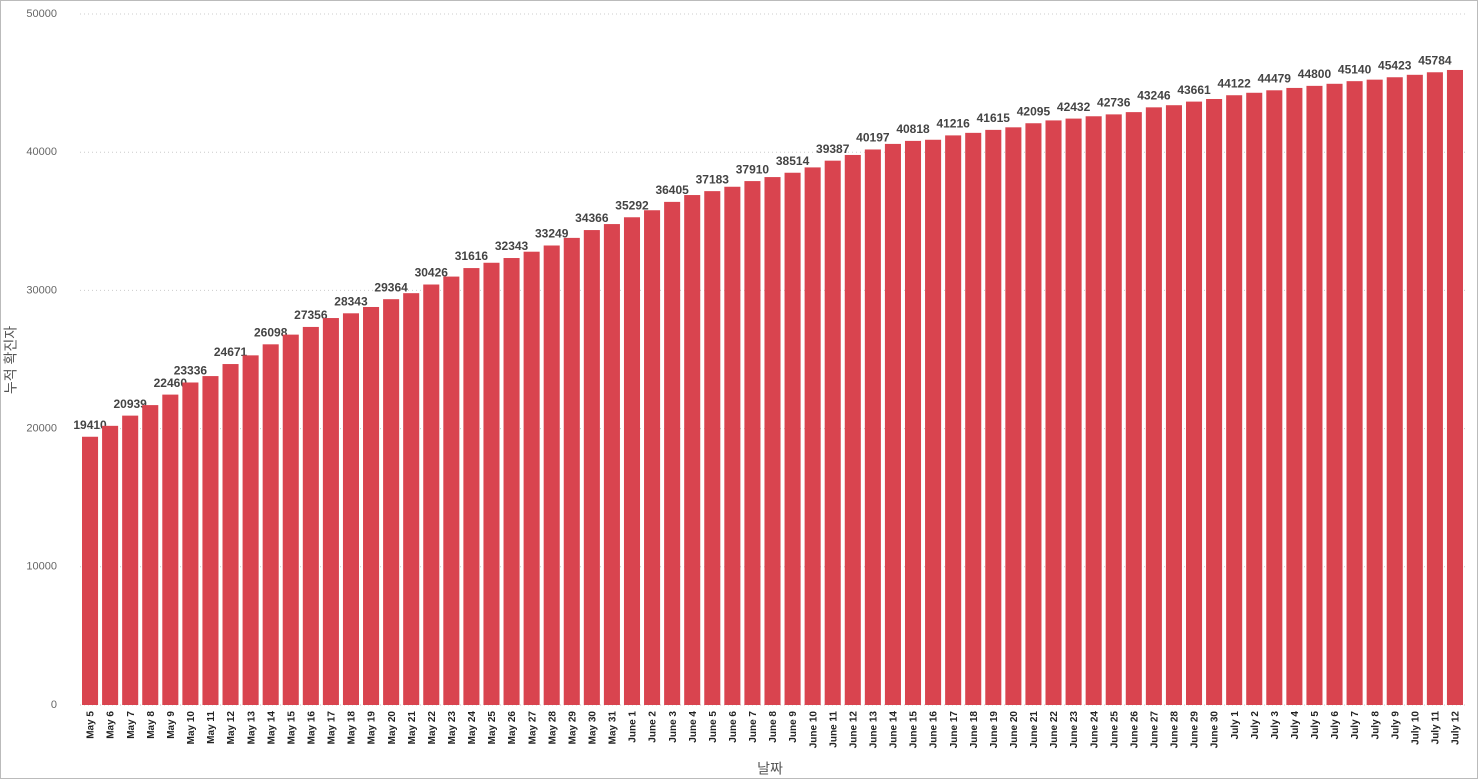 The image size is (1478, 779). Describe the element at coordinates (1435, 60) in the screenshot. I see `data-label: 45784` at that location.